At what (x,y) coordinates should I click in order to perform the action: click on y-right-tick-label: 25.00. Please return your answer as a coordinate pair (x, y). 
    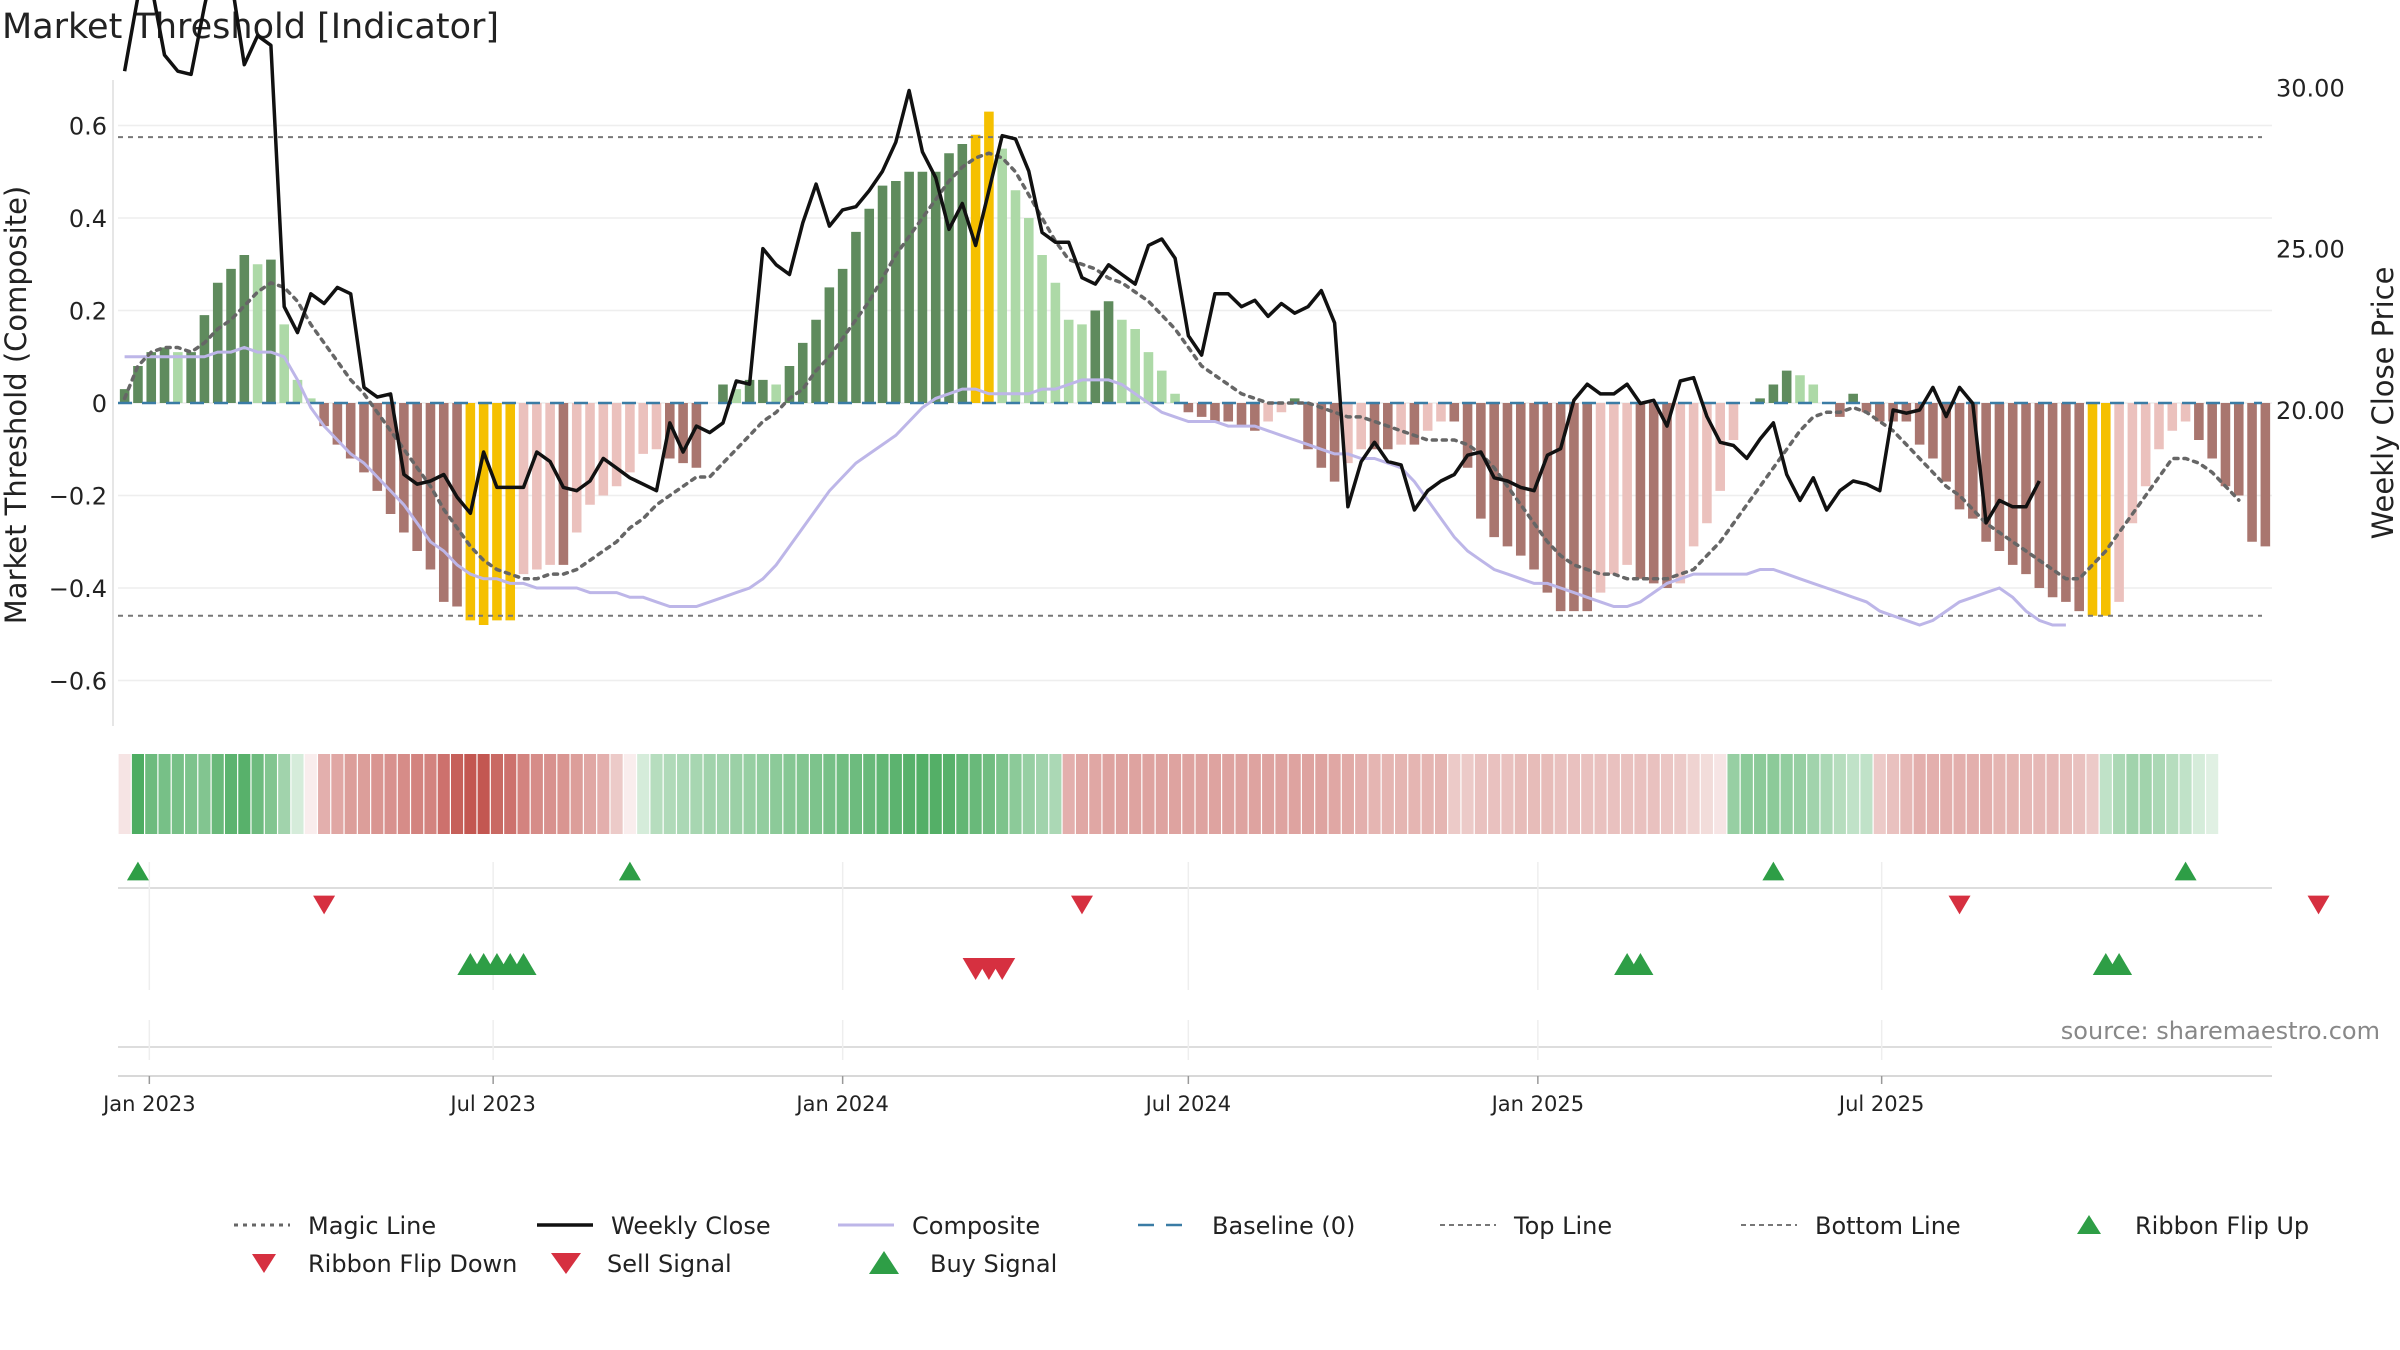
    Looking at the image, I should click on (2310, 250).